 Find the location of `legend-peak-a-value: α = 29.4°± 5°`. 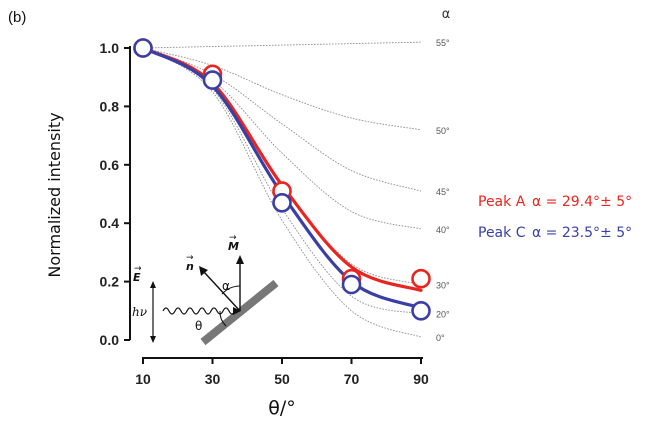

legend-peak-a-value: α = 29.4°± 5° is located at coordinates (582, 202).